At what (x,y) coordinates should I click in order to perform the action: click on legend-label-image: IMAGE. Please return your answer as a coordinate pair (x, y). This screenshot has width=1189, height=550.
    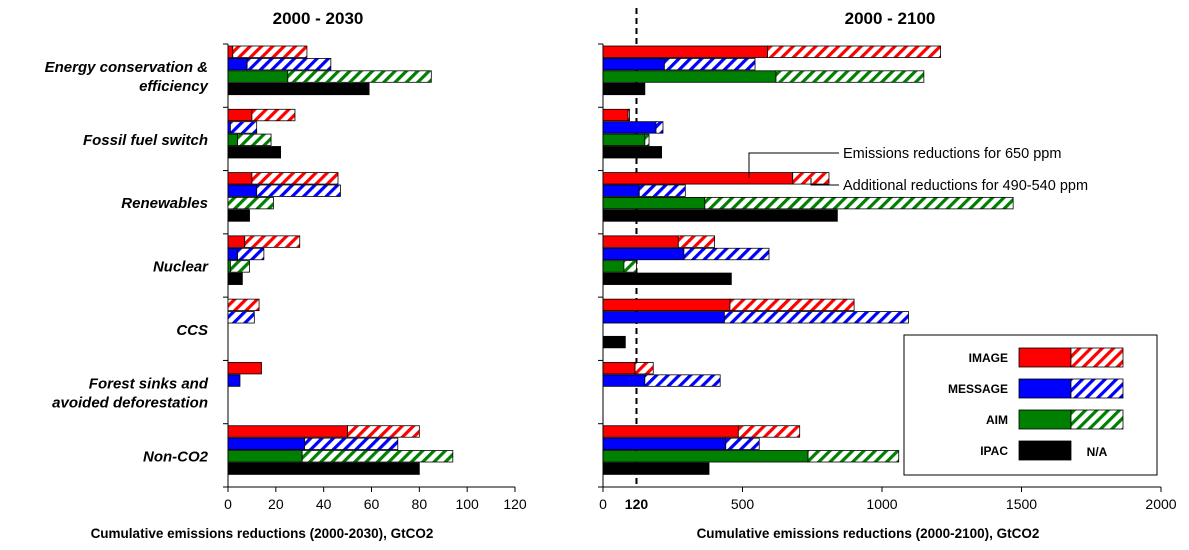
    Looking at the image, I should click on (988, 358).